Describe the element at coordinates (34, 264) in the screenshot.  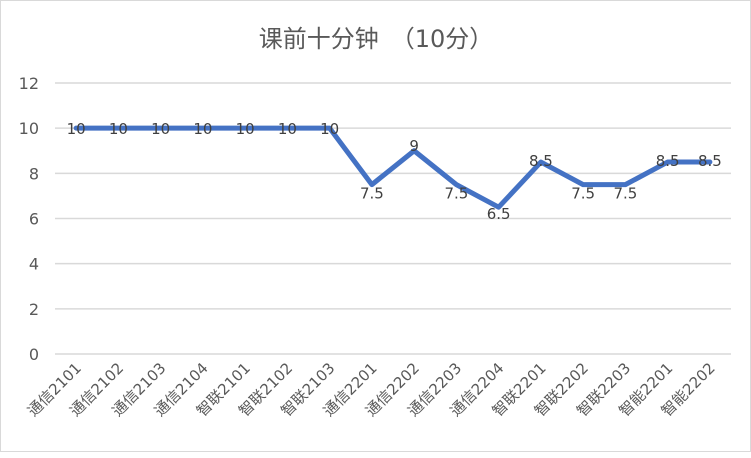
I see `y-tick-label: 4` at that location.